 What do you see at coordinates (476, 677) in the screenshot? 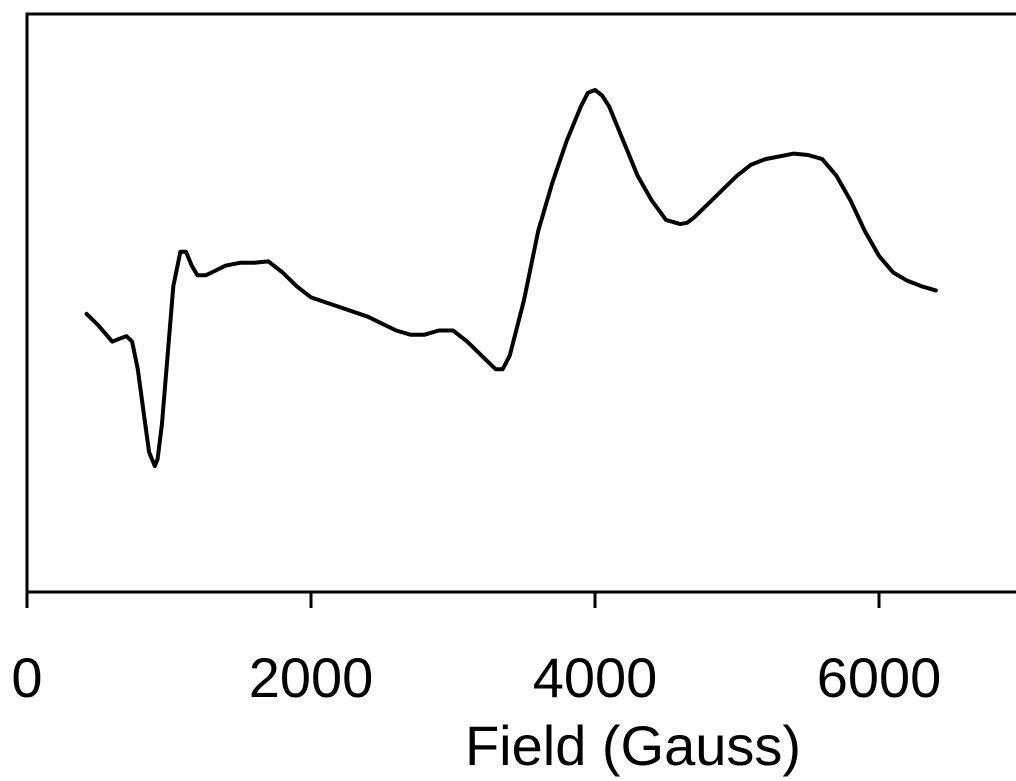
I see `x-axis-tick-labels: 0 2000 4000 6000` at bounding box center [476, 677].